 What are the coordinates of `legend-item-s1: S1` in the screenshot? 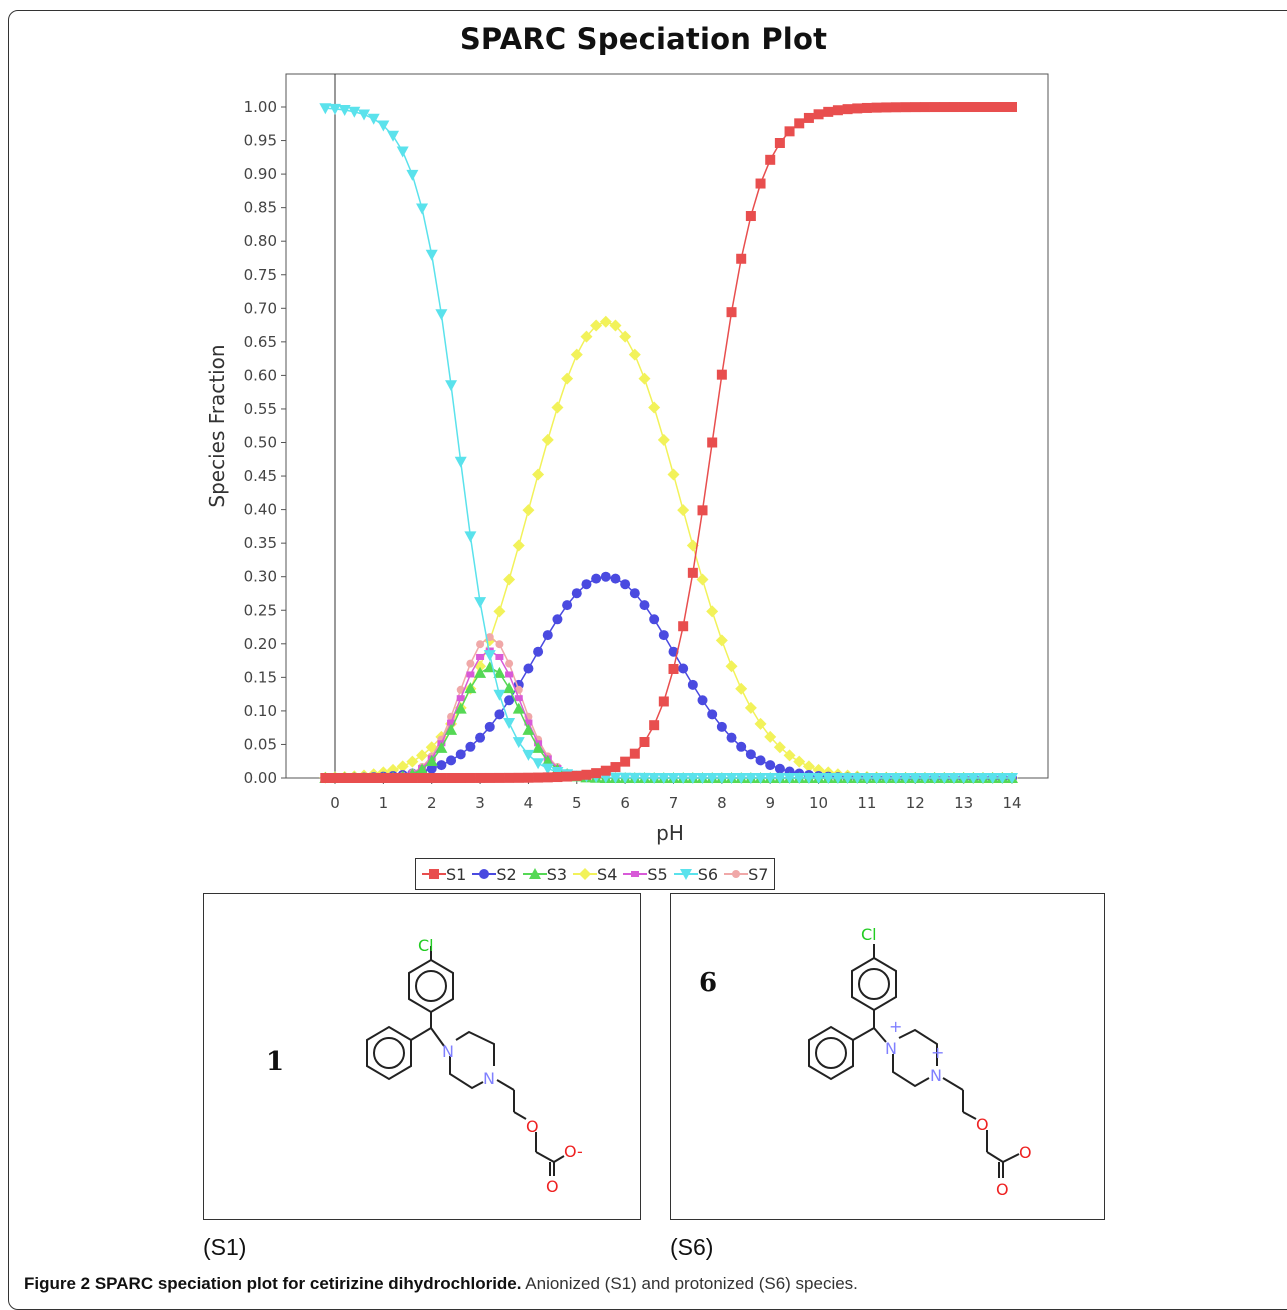 It's located at (444, 874).